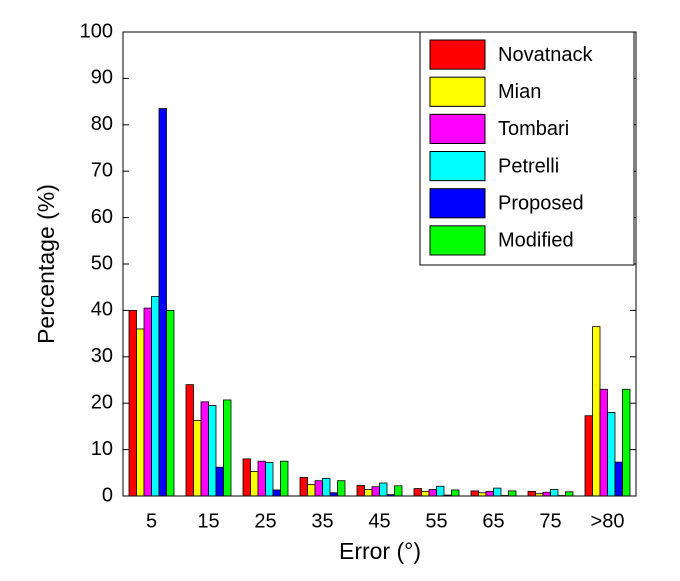  I want to click on x-tick-label: >80, so click(608, 521).